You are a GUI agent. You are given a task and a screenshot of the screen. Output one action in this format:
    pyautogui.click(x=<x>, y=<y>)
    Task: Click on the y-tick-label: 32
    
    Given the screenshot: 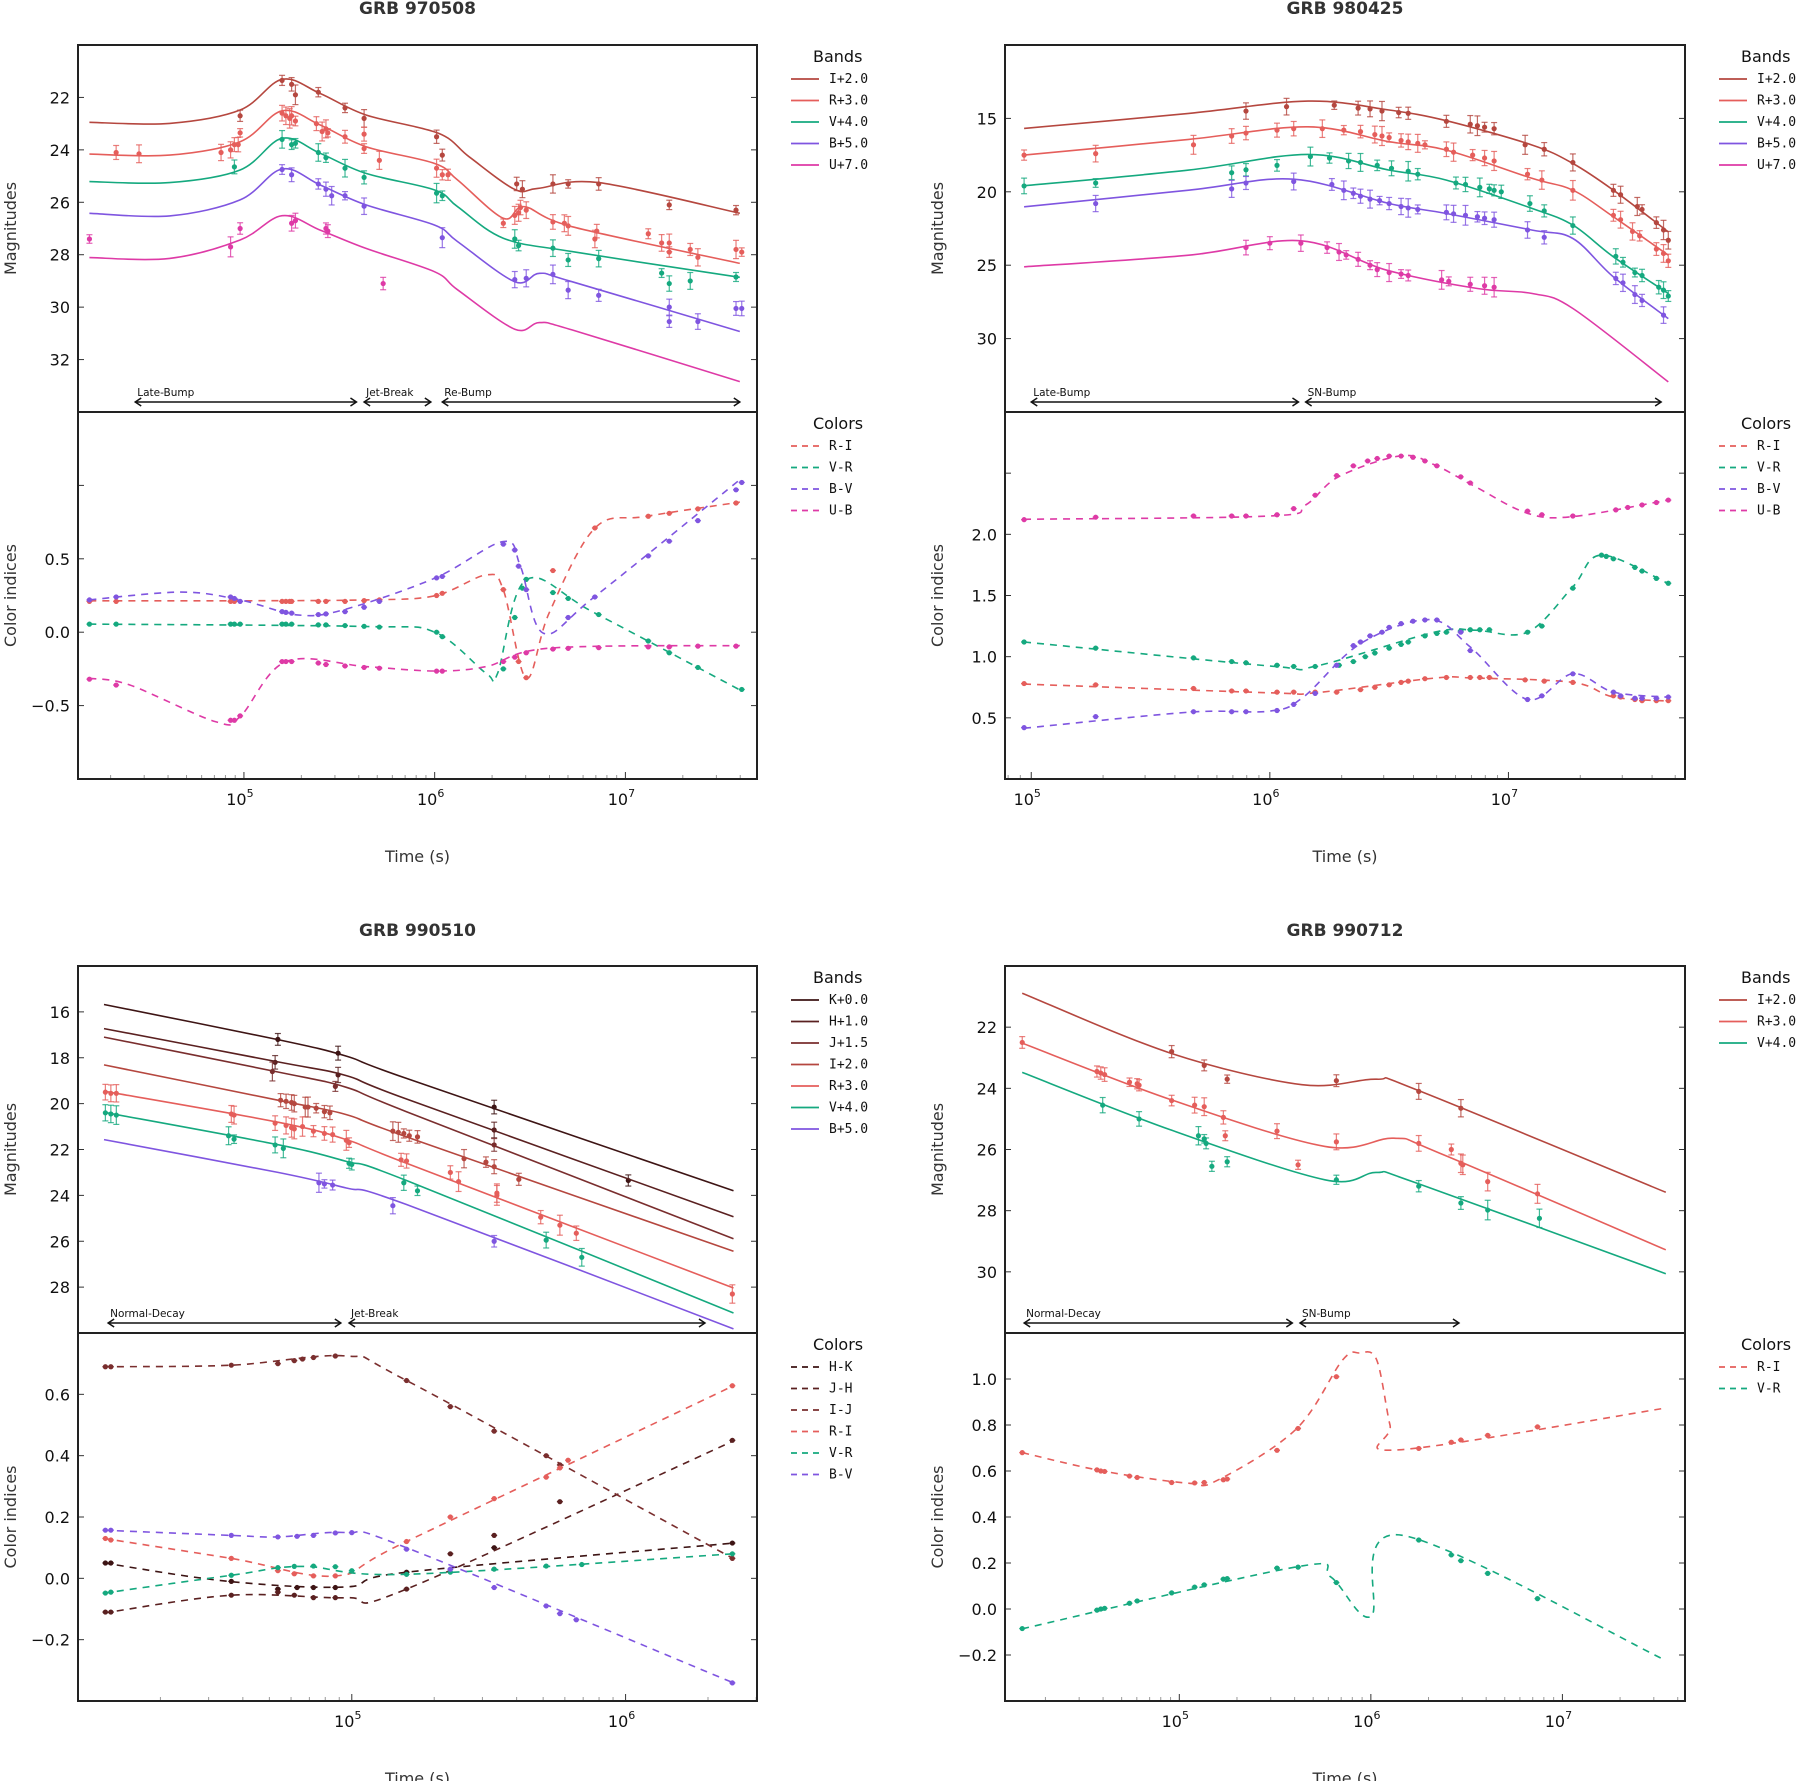 What is the action you would take?
    pyautogui.click(x=60, y=360)
    